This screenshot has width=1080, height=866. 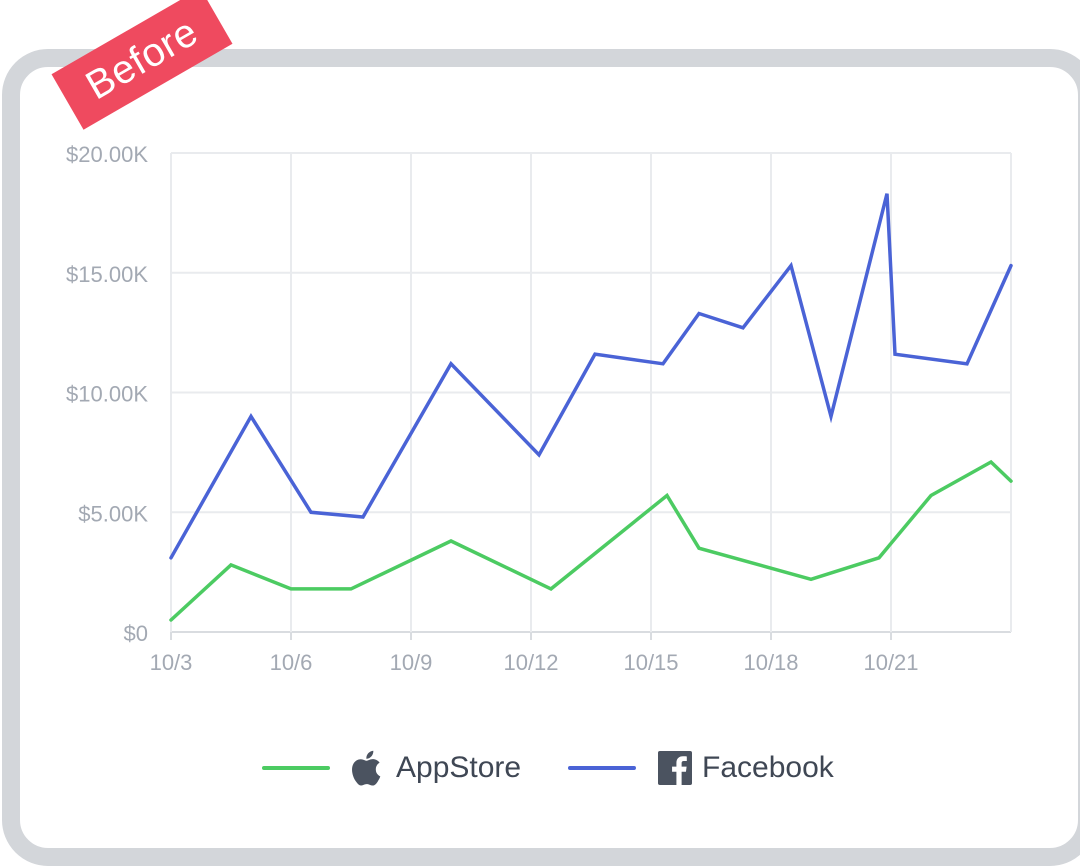 What do you see at coordinates (675, 768) in the screenshot?
I see `facebook-icon` at bounding box center [675, 768].